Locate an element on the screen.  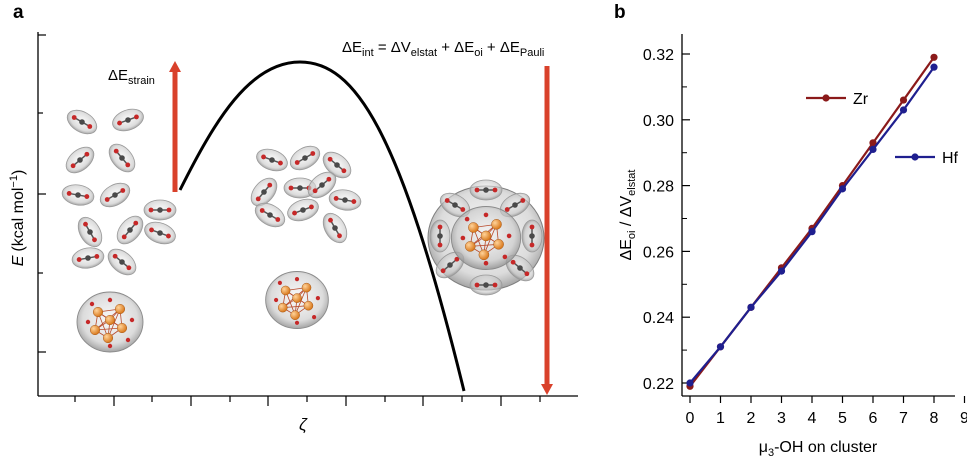
y-tick-label: 0.26 is located at coordinates (658, 252).